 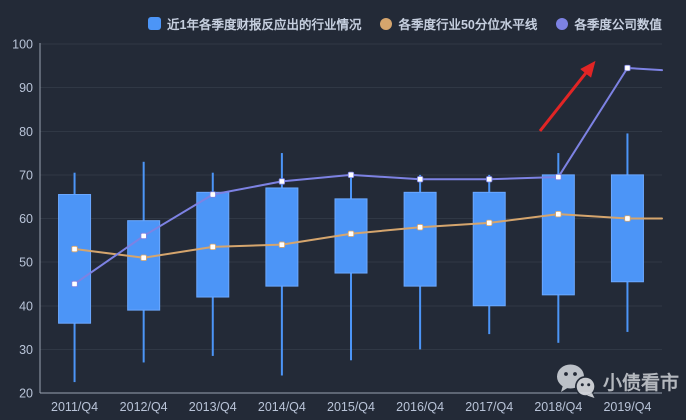 I want to click on watermark: 小债看市, so click(x=617, y=381).